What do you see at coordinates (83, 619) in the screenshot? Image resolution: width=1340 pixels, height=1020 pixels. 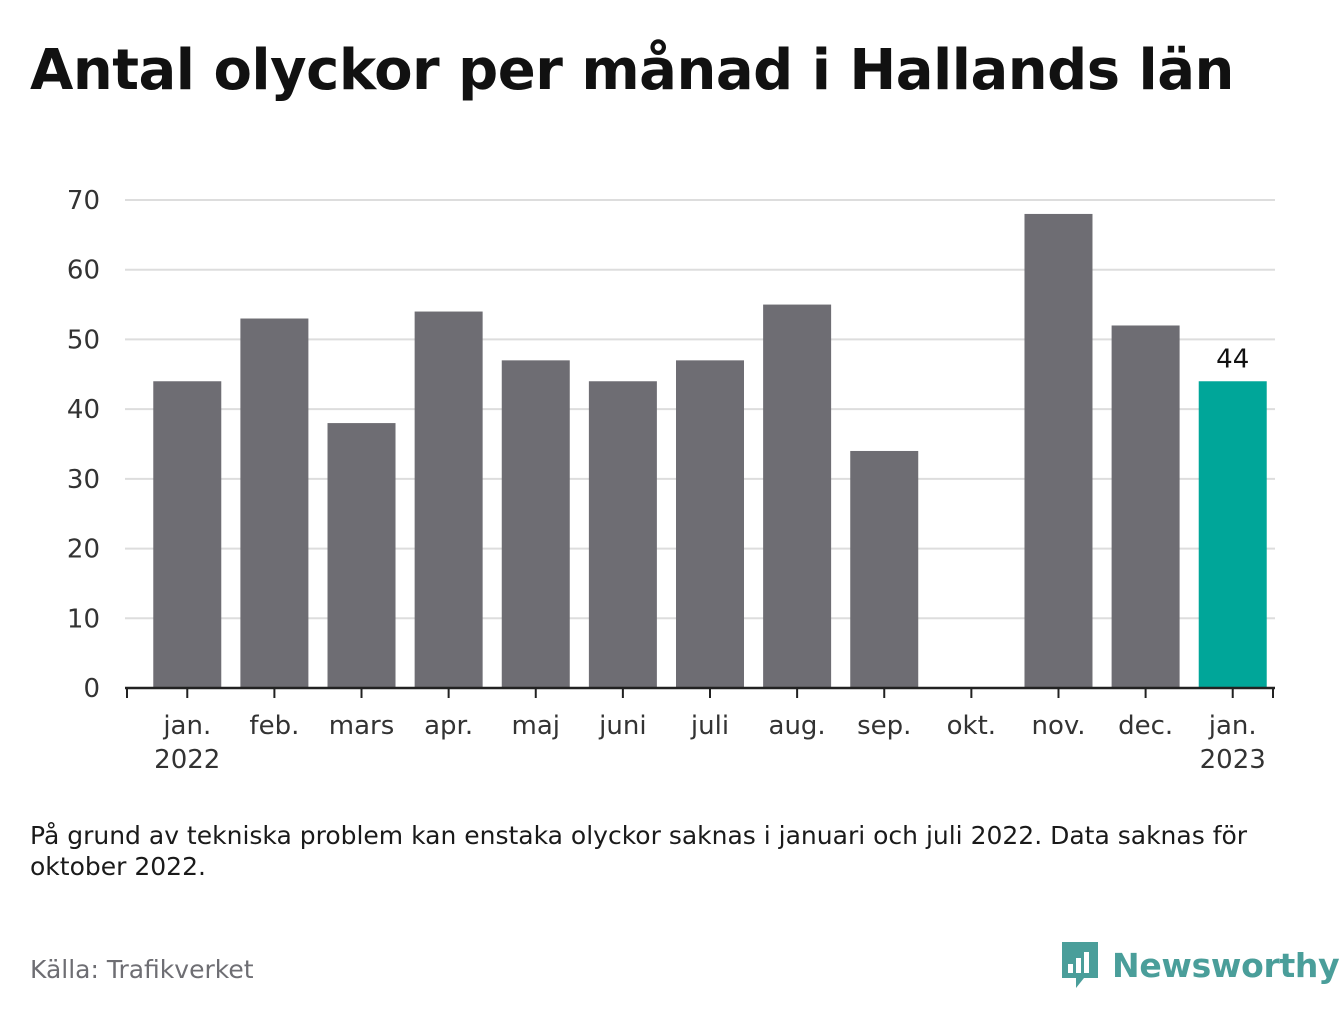 I see `y-tick-label: 10` at bounding box center [83, 619].